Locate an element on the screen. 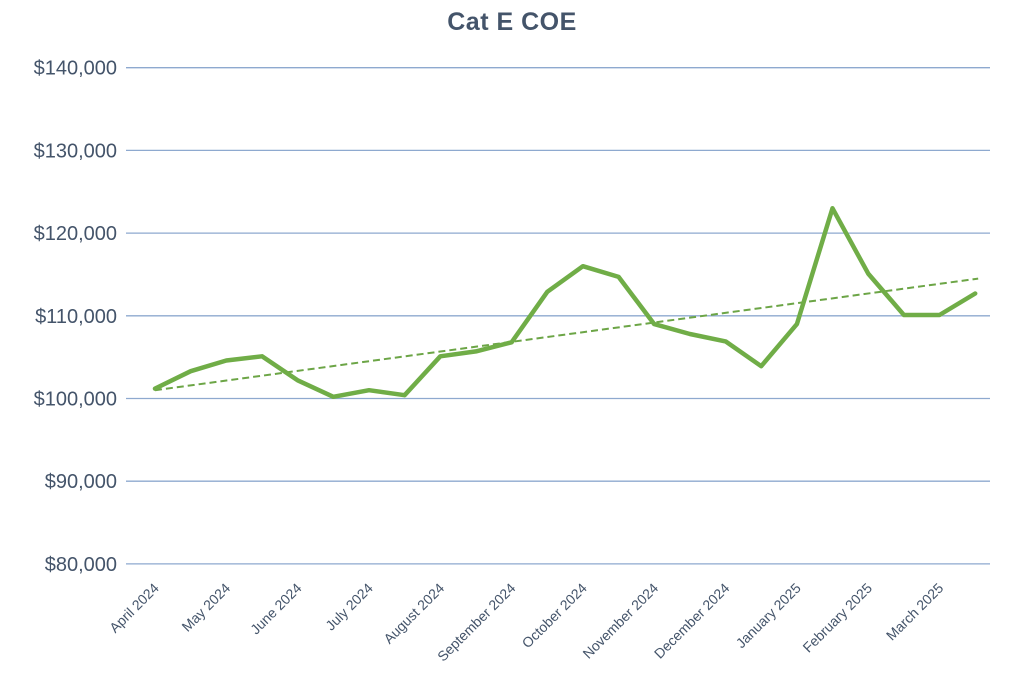 This screenshot has height=683, width=1024. chart-title: Cat E COE is located at coordinates (512, 22).